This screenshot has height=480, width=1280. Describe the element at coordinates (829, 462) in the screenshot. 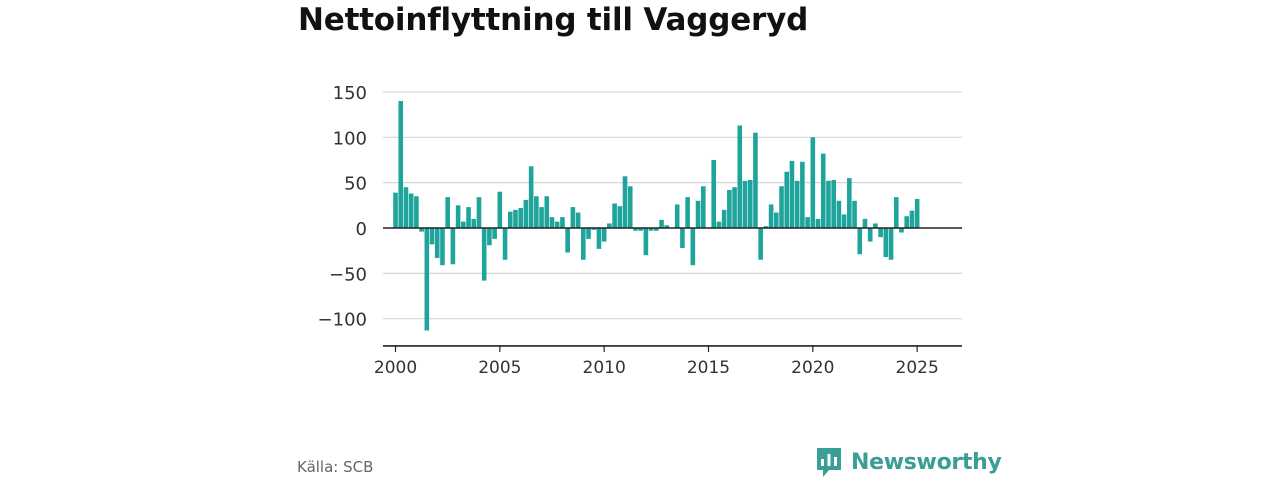

I see `newsworthy-logo-icon` at that location.